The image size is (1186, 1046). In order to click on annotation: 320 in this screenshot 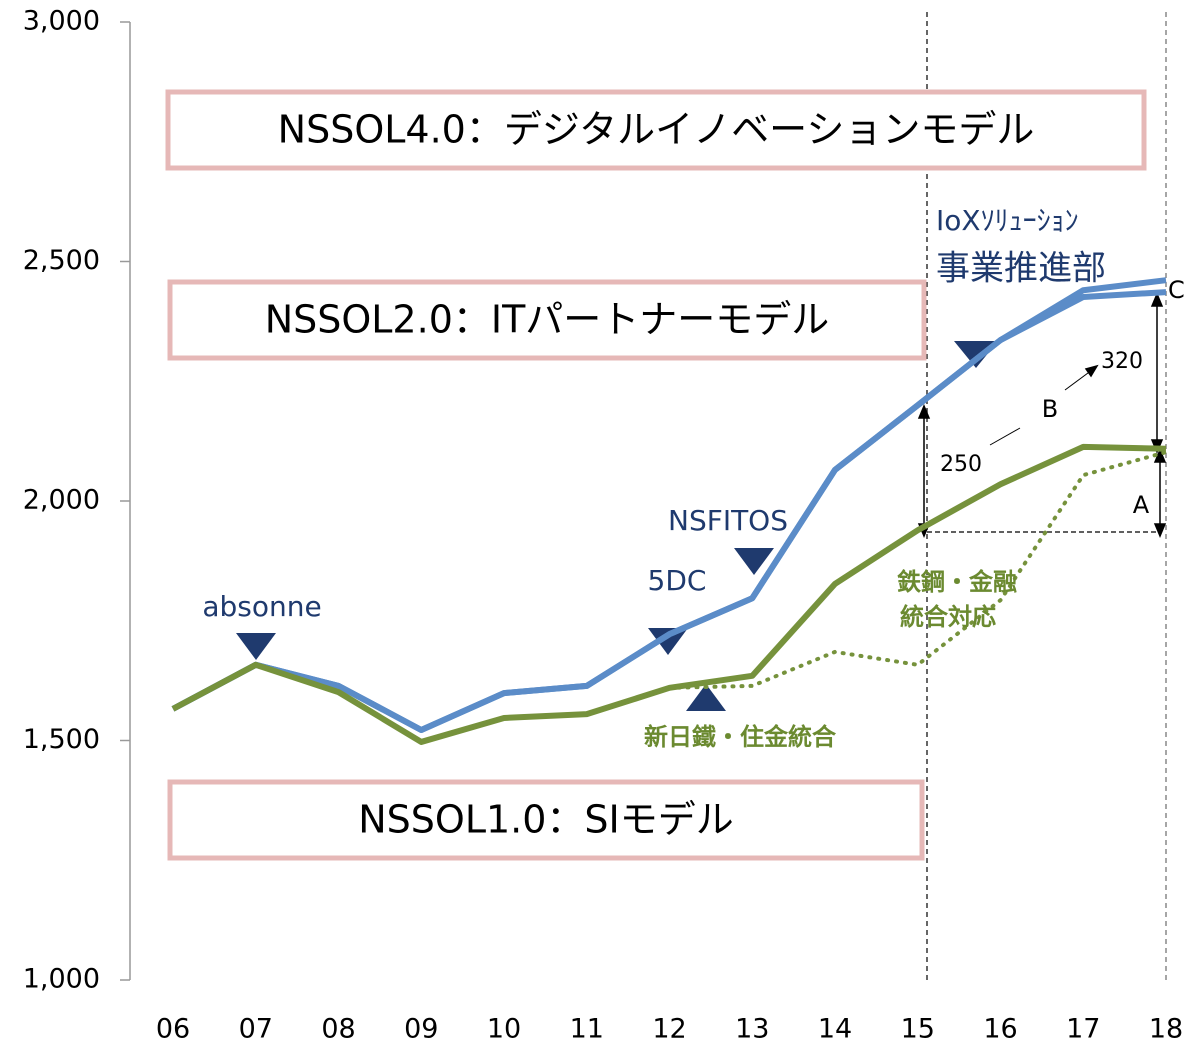, I will do `click(1122, 361)`.